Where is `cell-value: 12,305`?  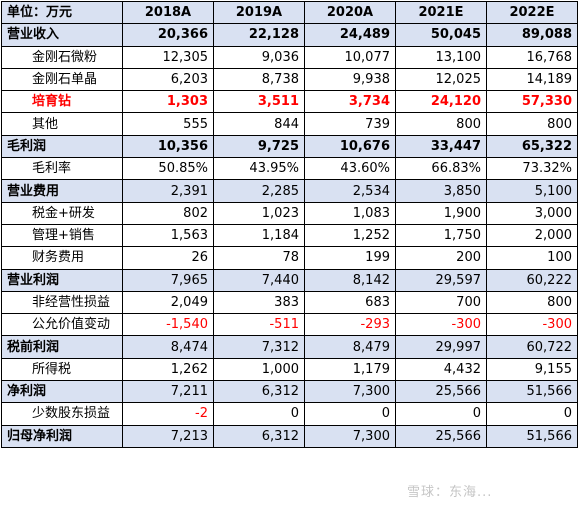
cell-value: 12,305 is located at coordinates (168, 57).